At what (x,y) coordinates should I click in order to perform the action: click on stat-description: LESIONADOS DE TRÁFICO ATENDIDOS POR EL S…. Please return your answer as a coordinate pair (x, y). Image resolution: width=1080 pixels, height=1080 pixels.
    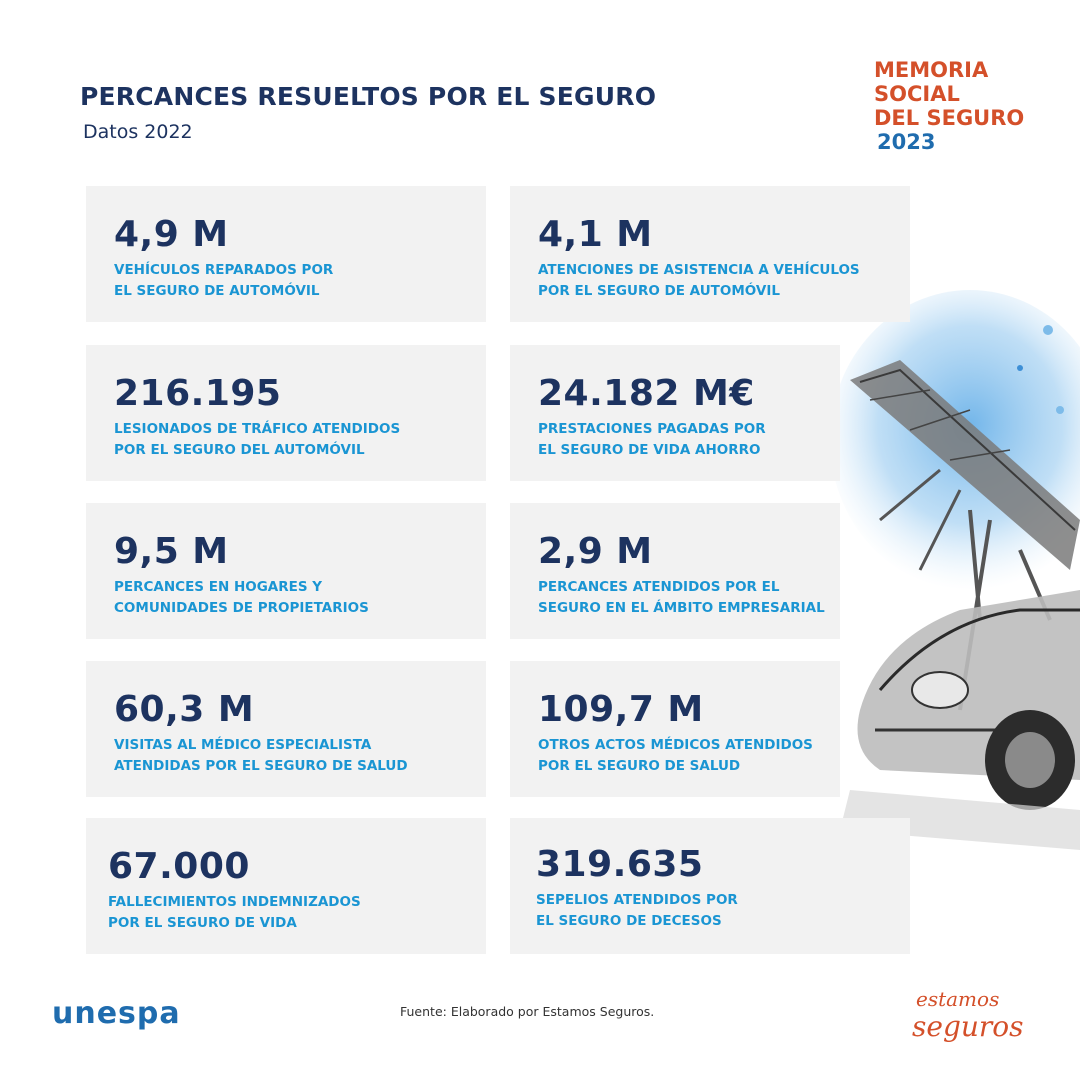
    Looking at the image, I should click on (257, 440).